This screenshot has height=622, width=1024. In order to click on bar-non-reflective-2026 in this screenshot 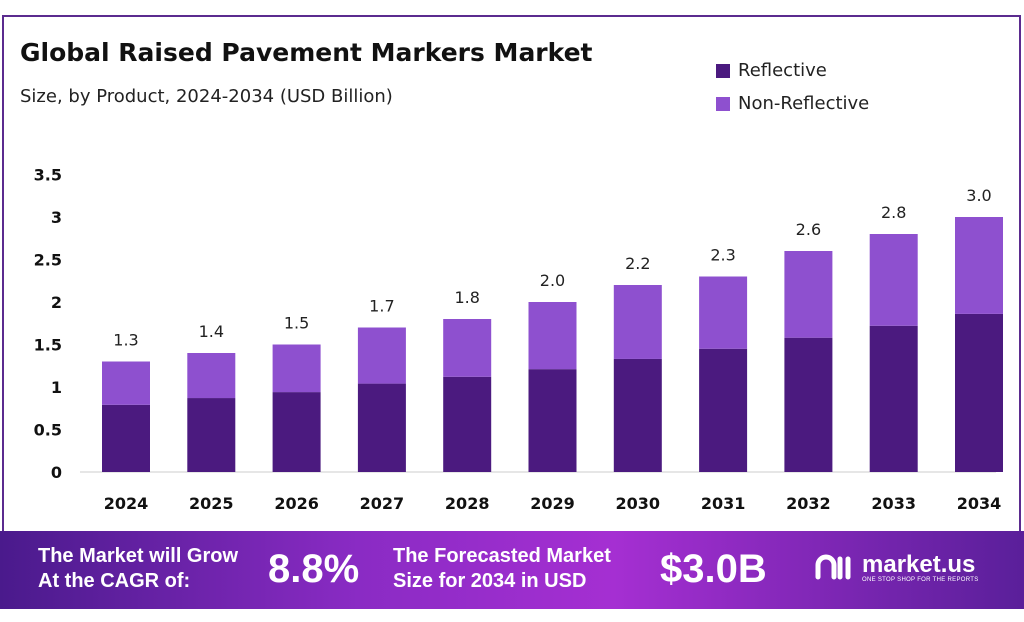, I will do `click(296, 368)`.